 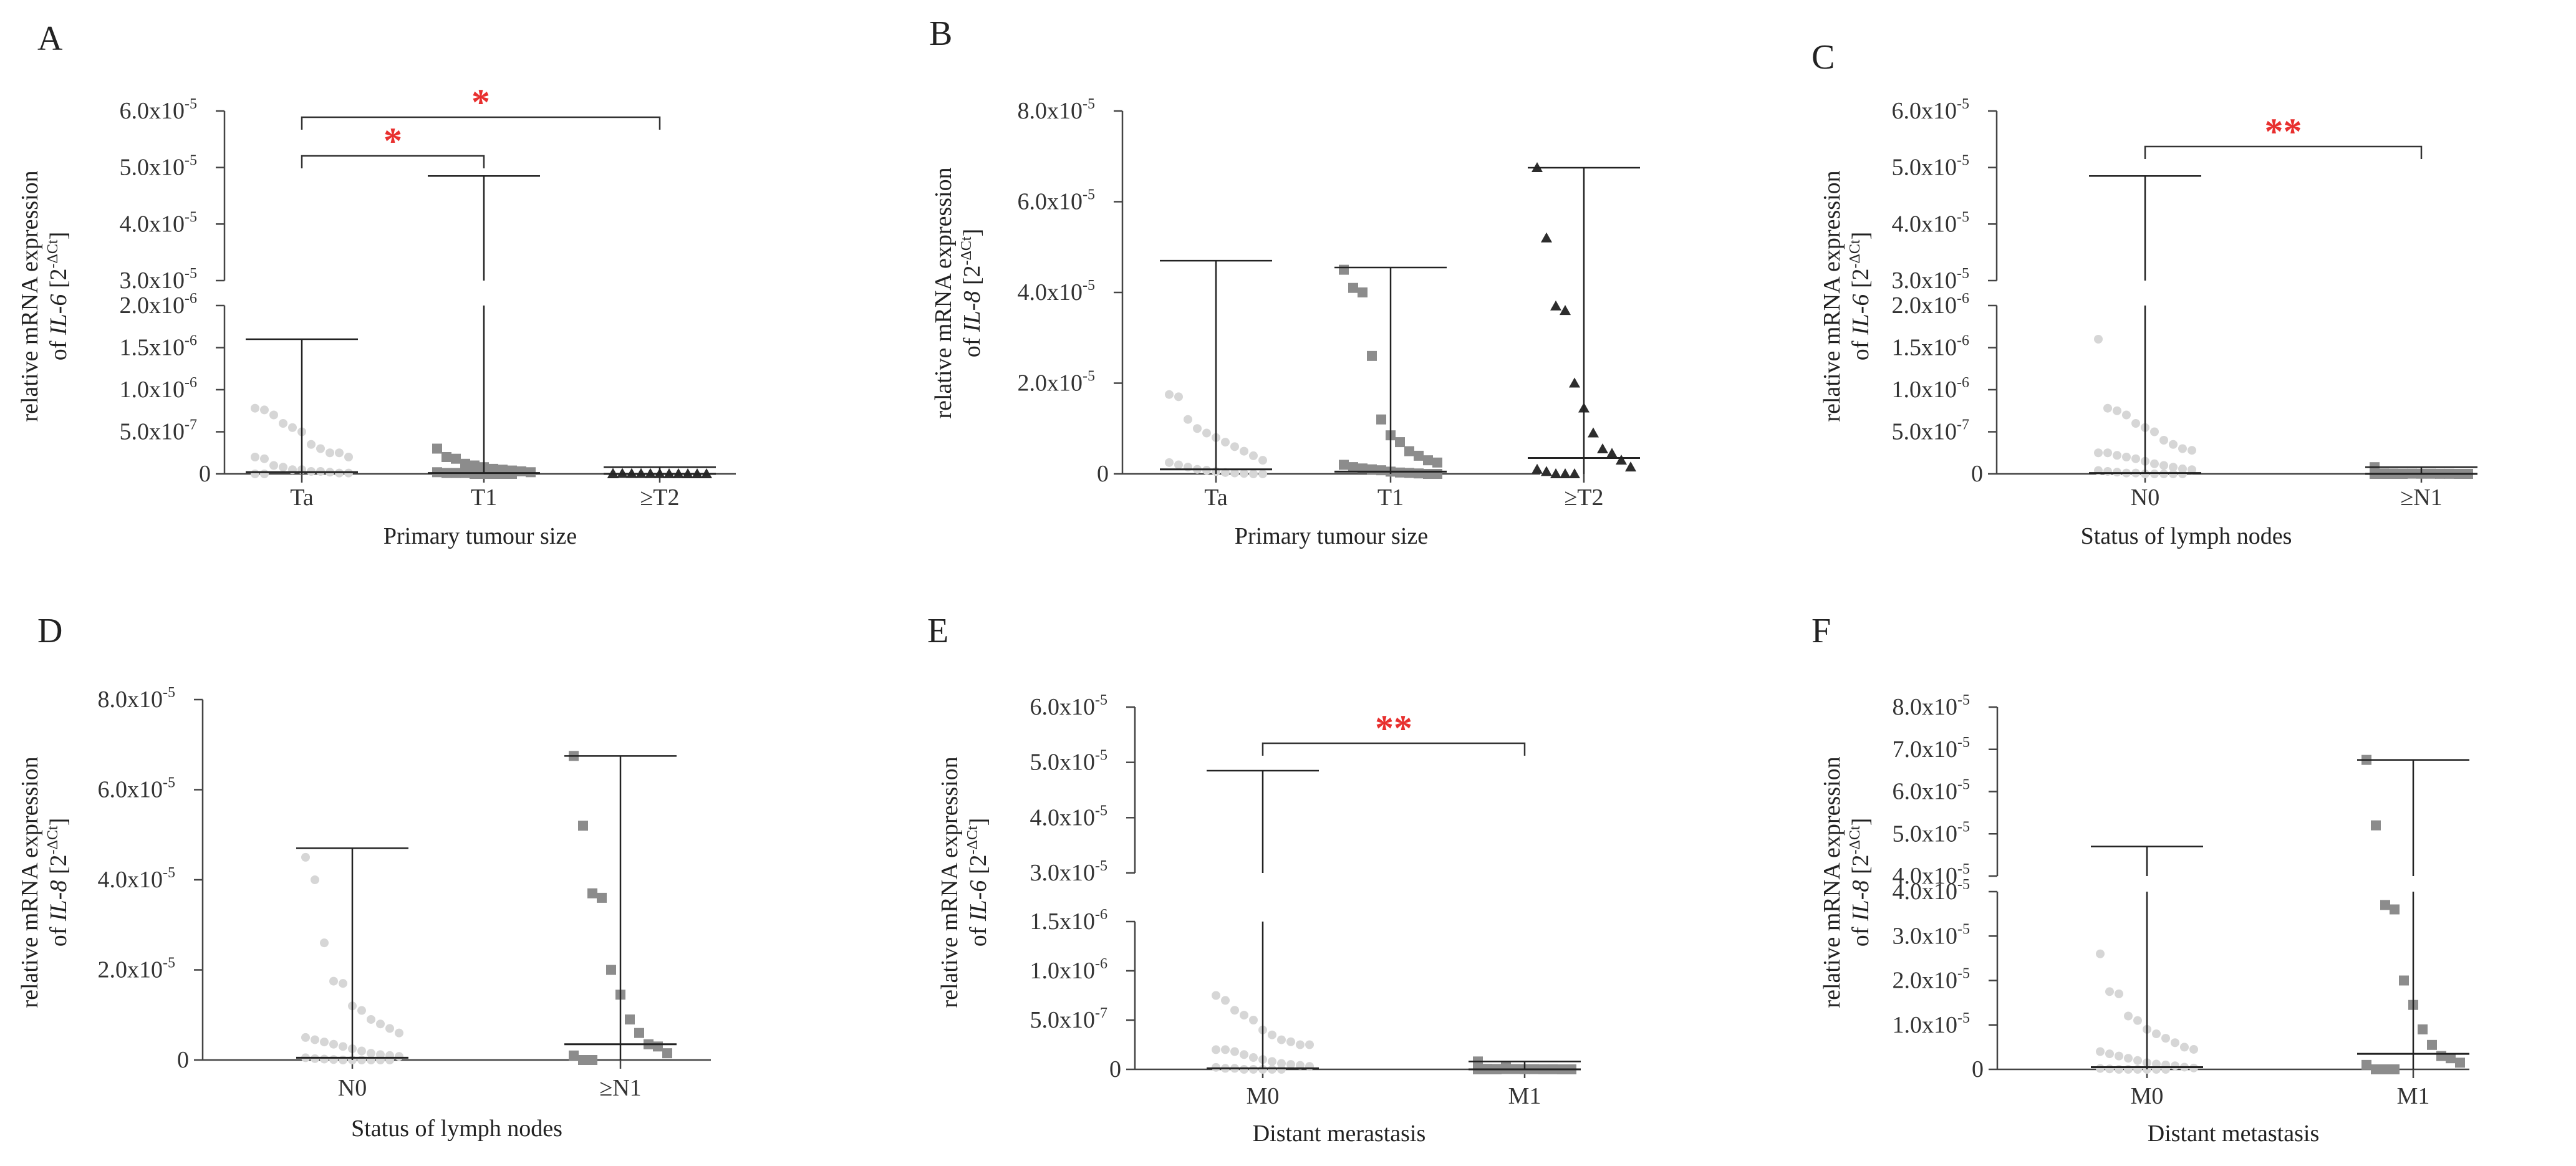 What do you see at coordinates (59, 901) in the screenshot?
I see `ylabel-gene: IL-8` at bounding box center [59, 901].